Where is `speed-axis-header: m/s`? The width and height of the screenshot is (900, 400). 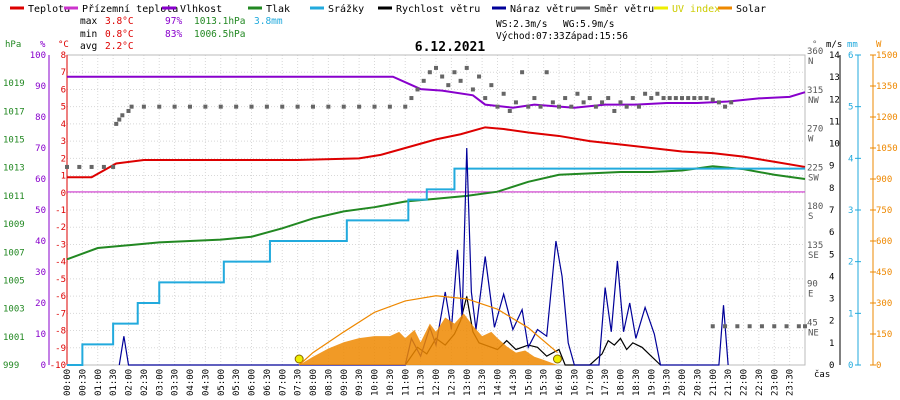 speed-axis-header: m/s is located at coordinates (834, 45).